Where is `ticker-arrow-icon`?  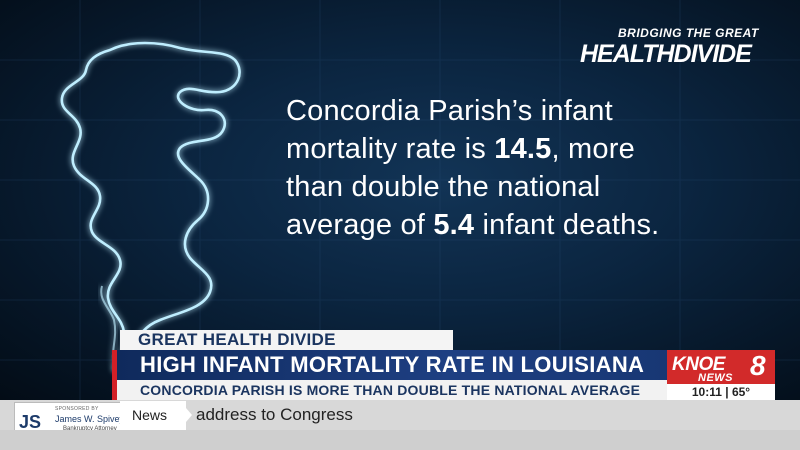
ticker-arrow-icon is located at coordinates (186, 415).